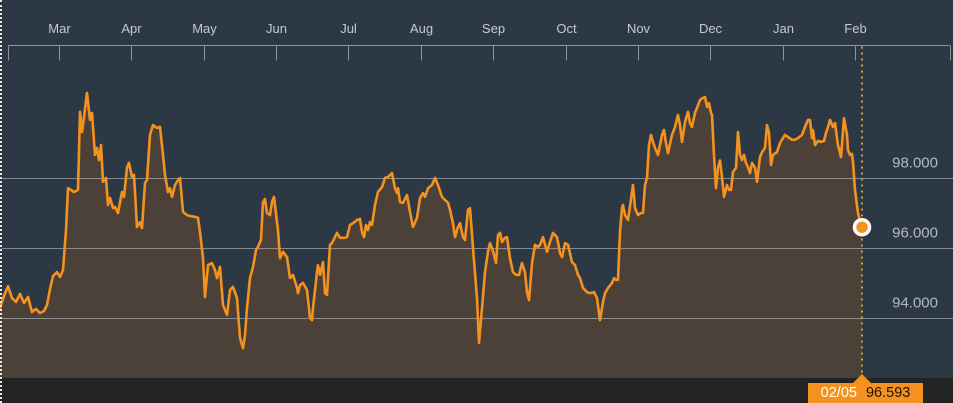  I want to click on last-price-date: 02/05, so click(838, 393).